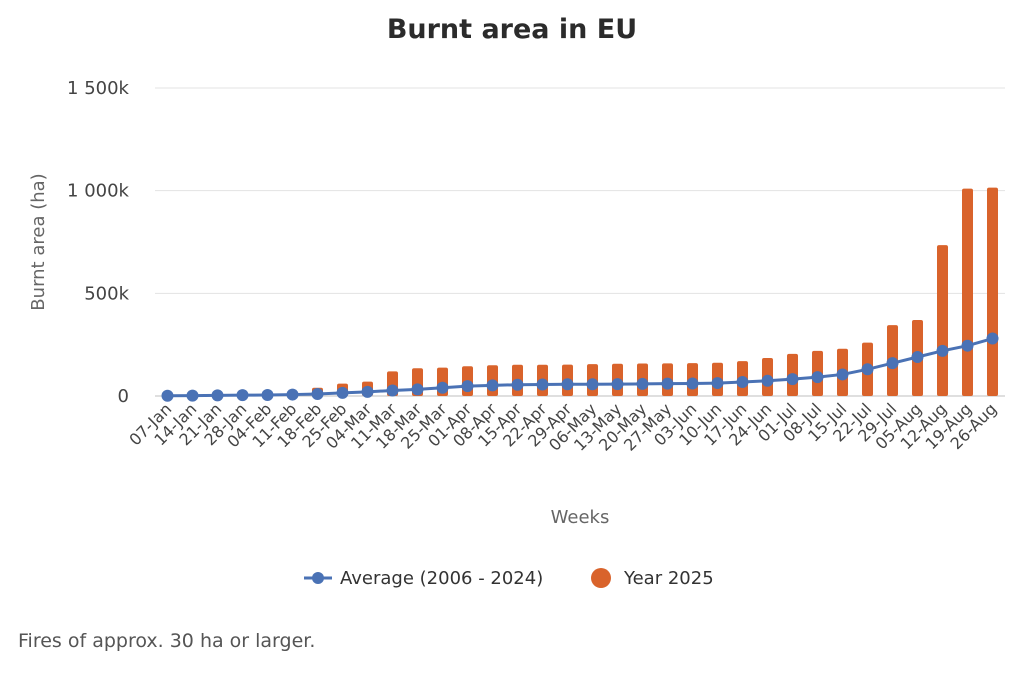 The height and width of the screenshot is (683, 1024). I want to click on y-tick-label: 1 000k, so click(98, 191).